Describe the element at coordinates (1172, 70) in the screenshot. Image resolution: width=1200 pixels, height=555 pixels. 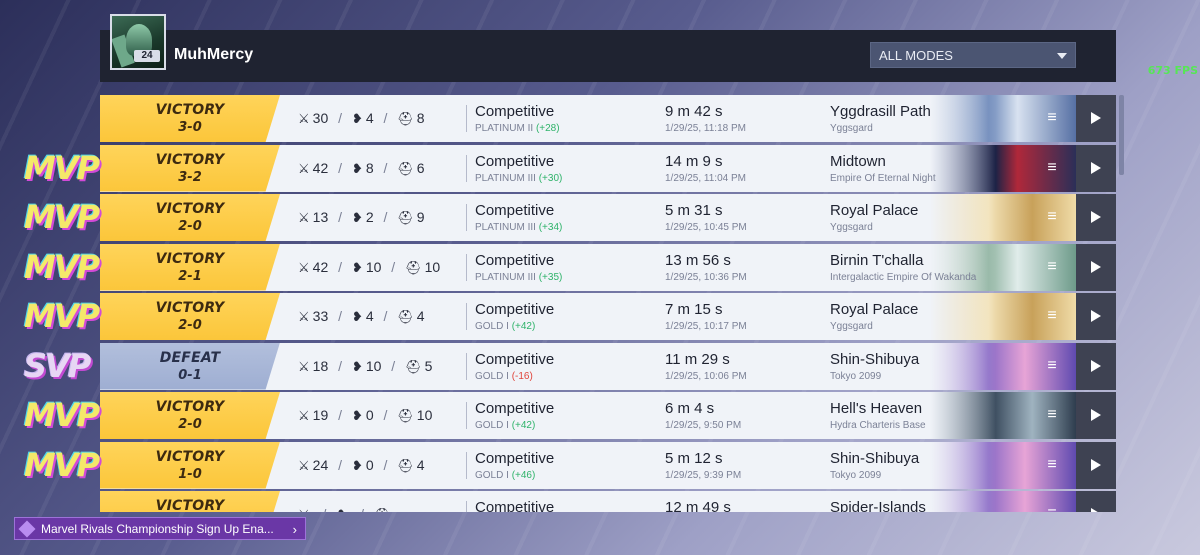
I see `fps-counter: 673 FPS` at that location.